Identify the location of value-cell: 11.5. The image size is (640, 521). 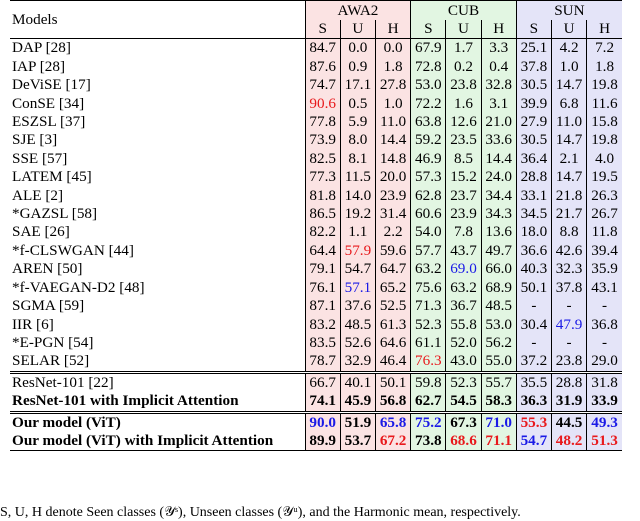
(357, 177).